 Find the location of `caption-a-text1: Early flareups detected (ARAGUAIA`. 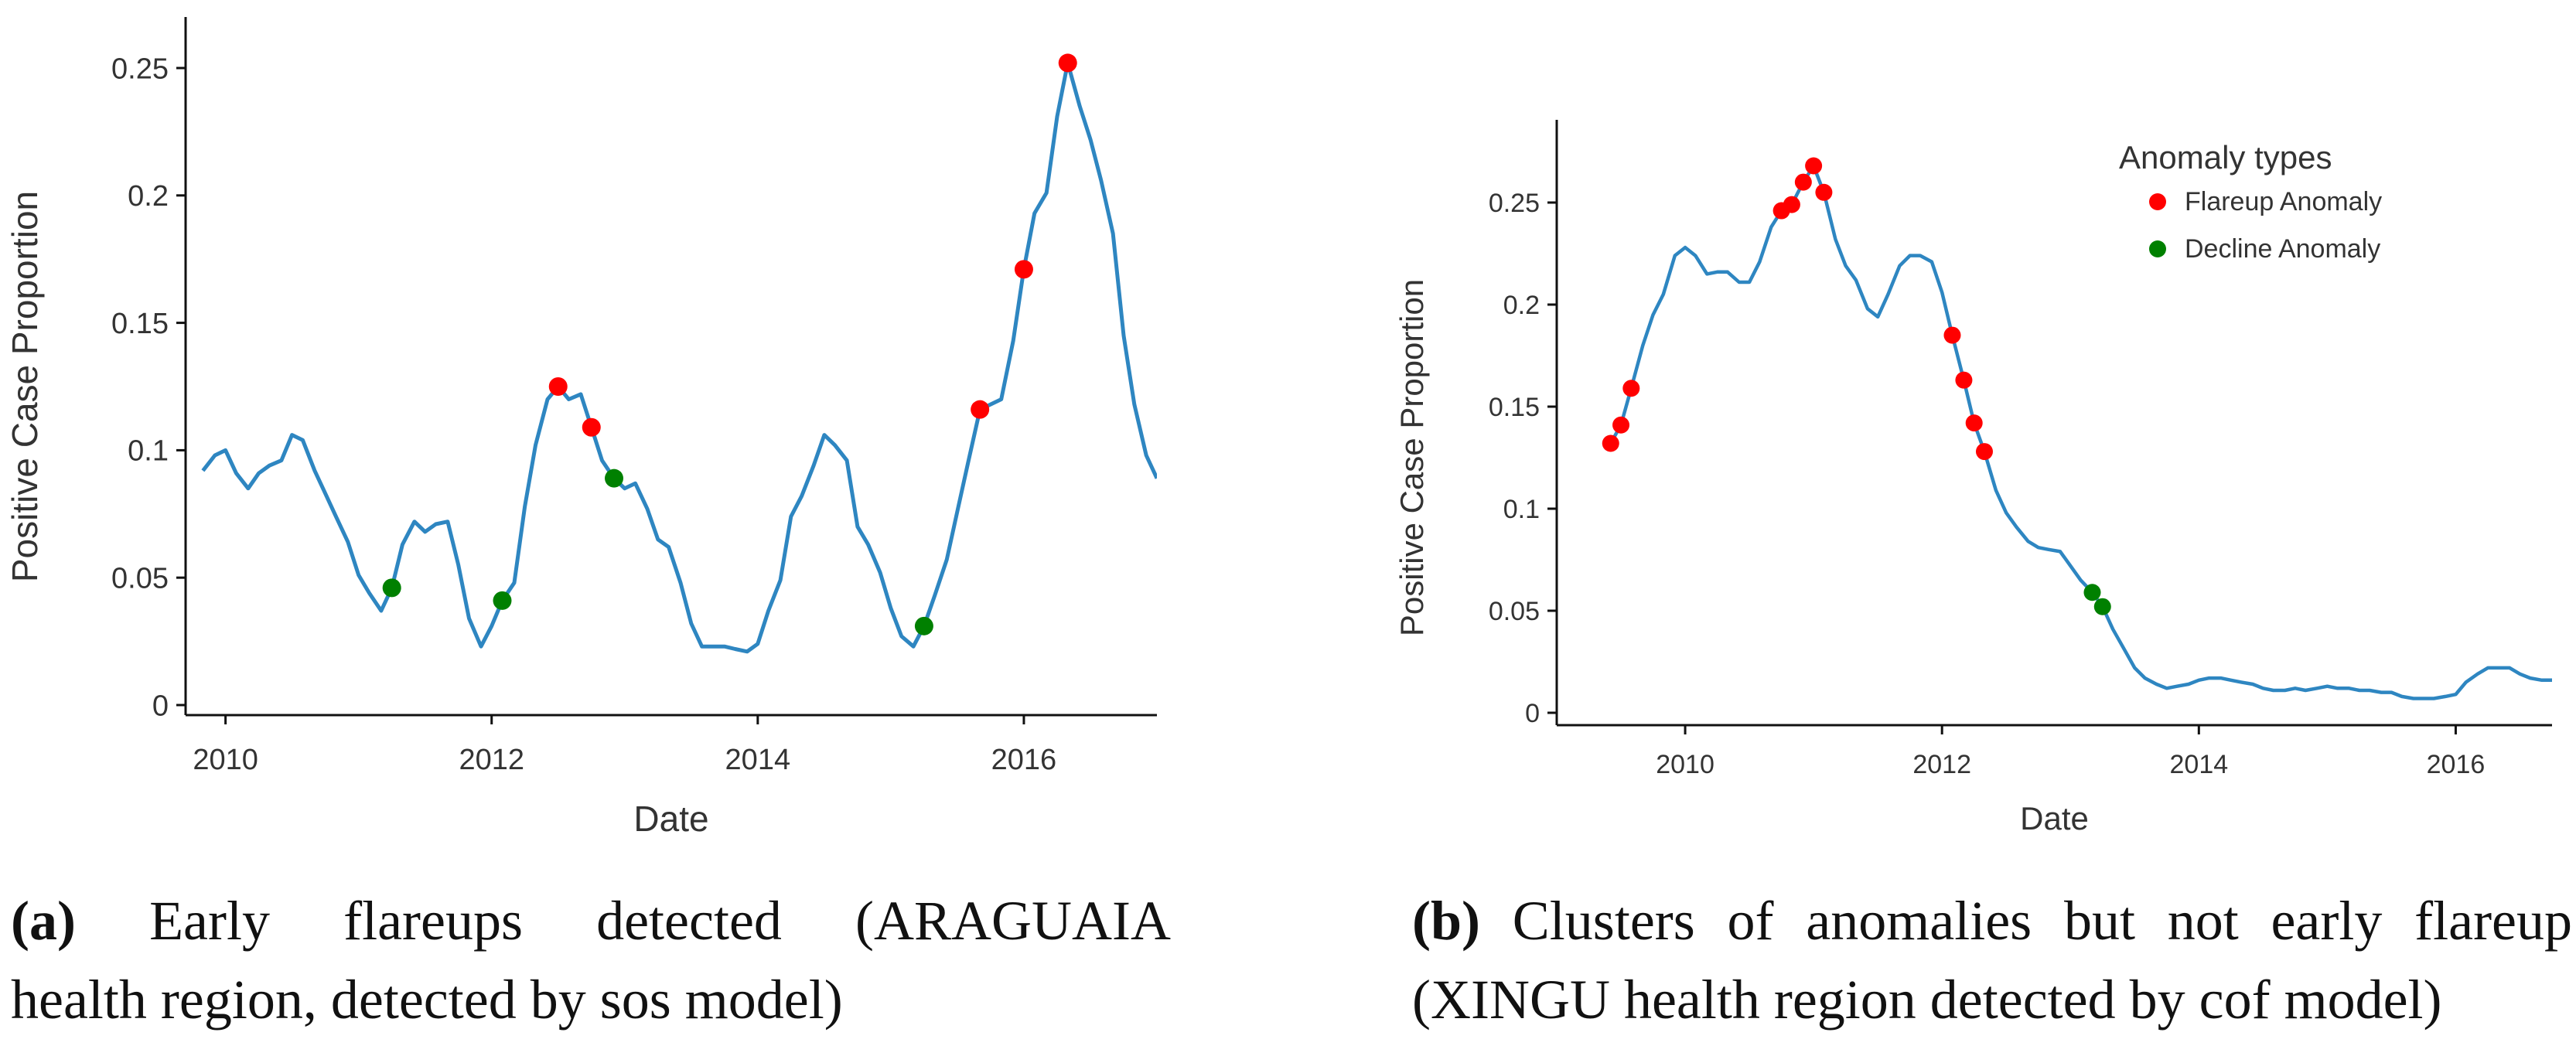

caption-a-text1: Early flareups detected (ARAGUAIA is located at coordinates (660, 921).